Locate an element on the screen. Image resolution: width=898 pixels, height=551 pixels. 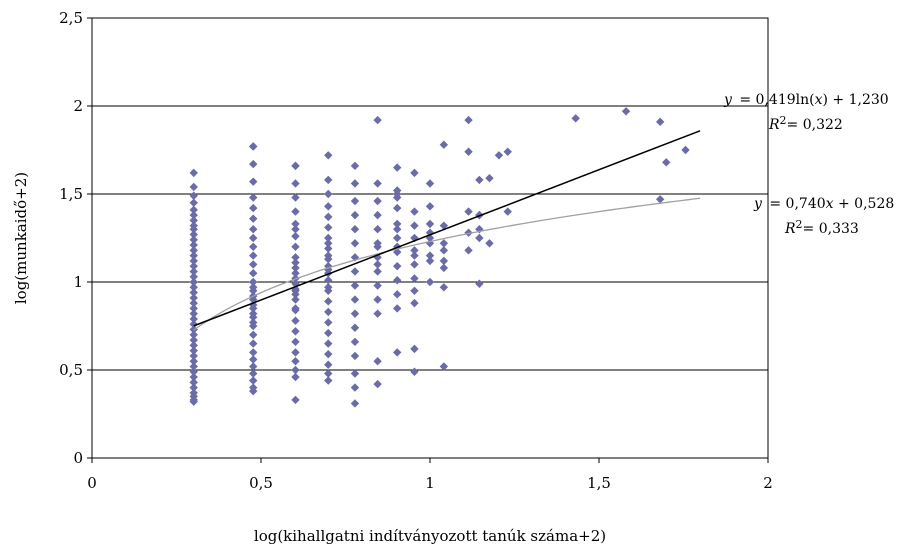
fit-equation-1: y = 0,419ln(x) + 1,230 is located at coordinates (806, 100).